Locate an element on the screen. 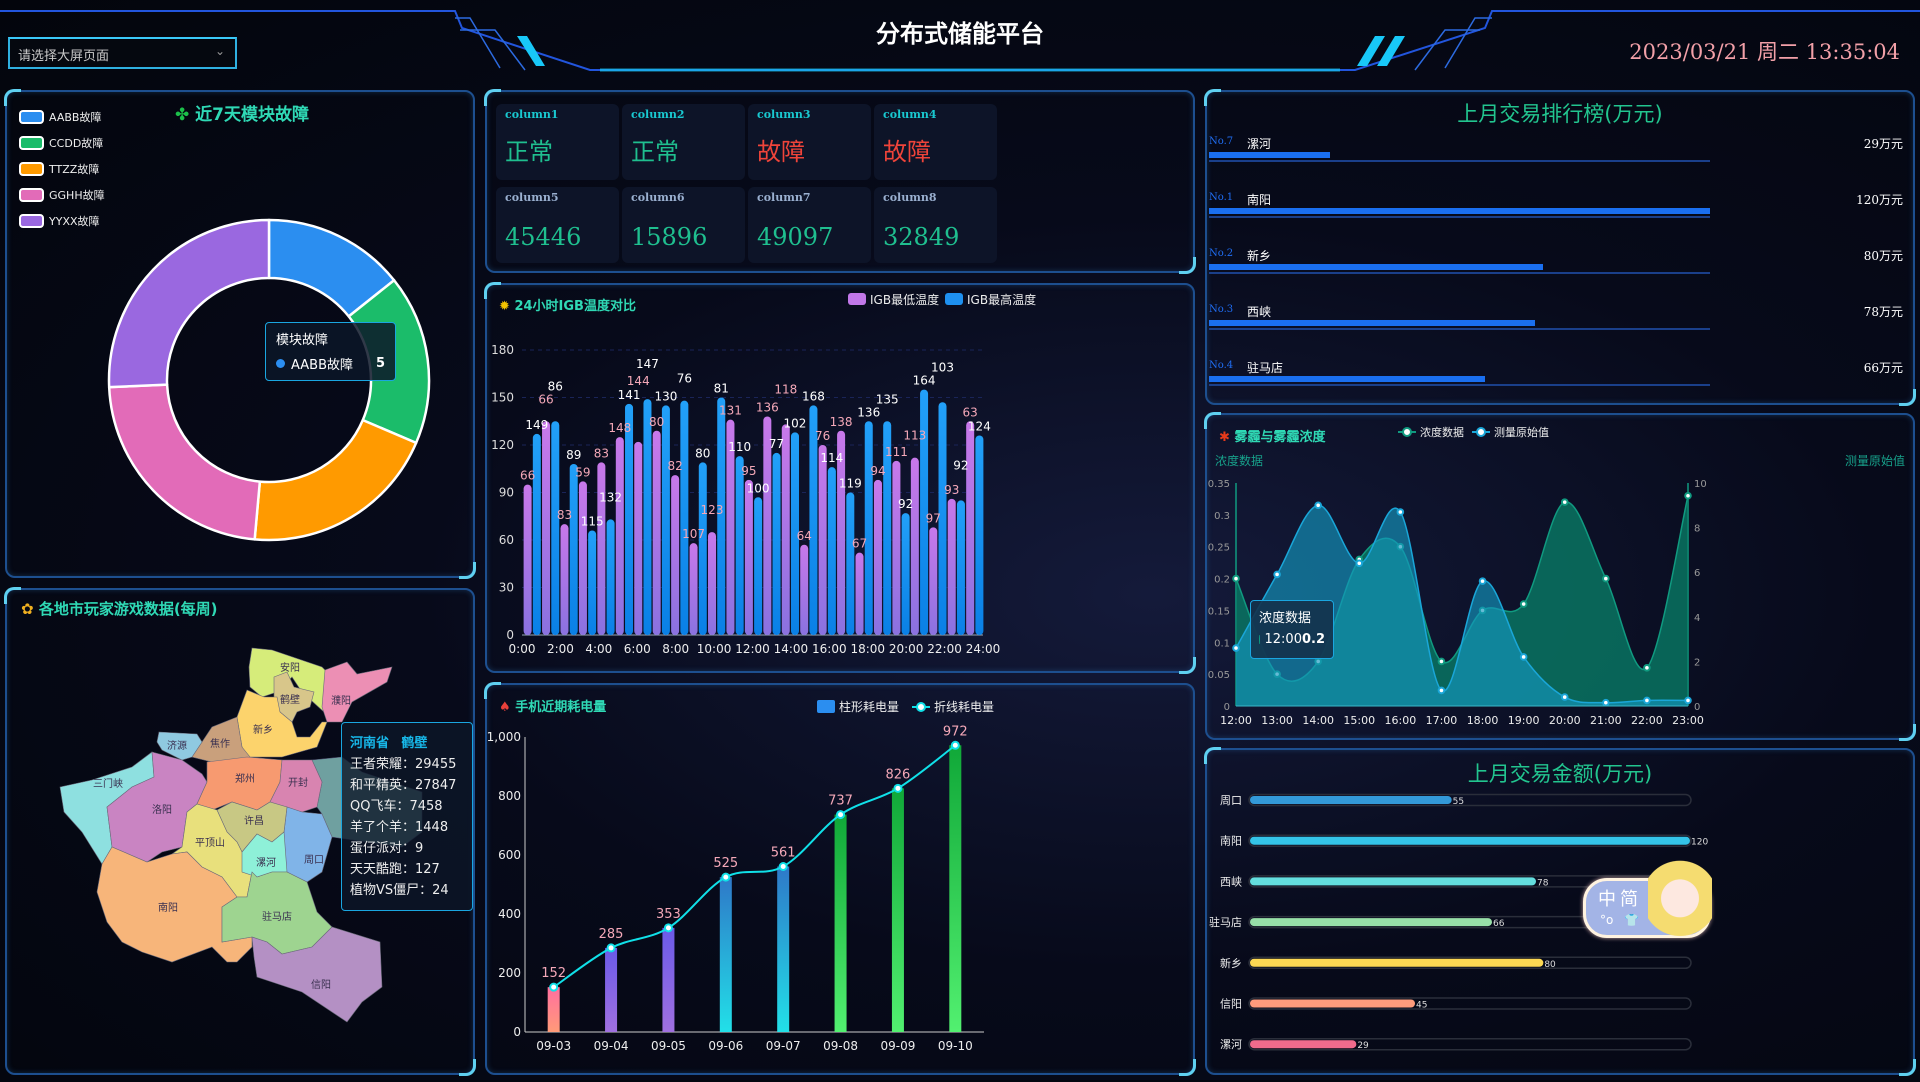 This screenshot has width=1920, height=1082. legend-label: 折线耗电量 is located at coordinates (964, 706).